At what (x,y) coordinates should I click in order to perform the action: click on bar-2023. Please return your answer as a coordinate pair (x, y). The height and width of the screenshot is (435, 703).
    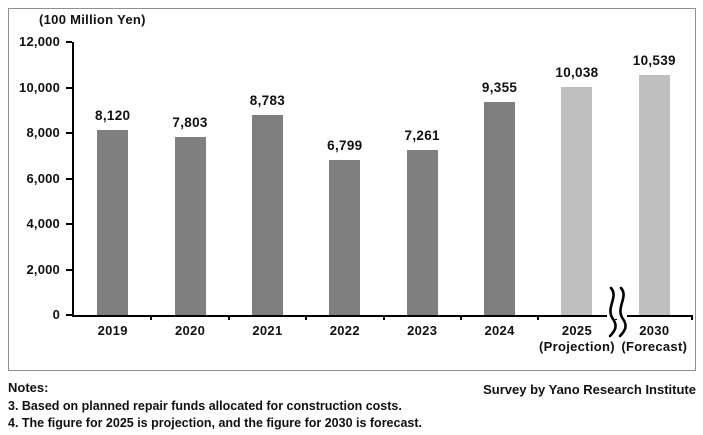
    Looking at the image, I should click on (422, 232).